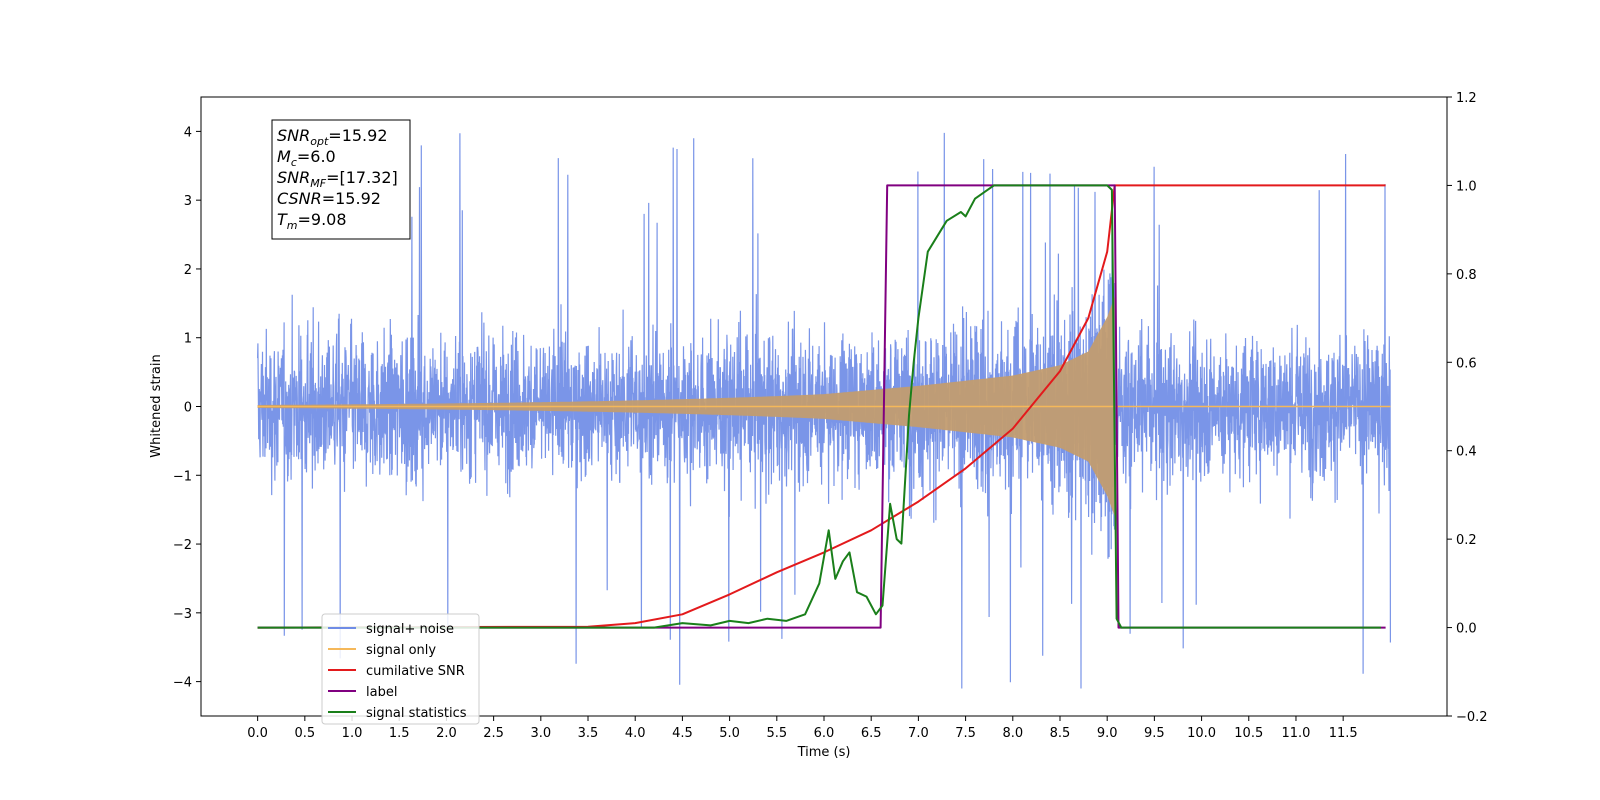 This screenshot has width=1600, height=800. What do you see at coordinates (188, 339) in the screenshot?
I see `y-left-tick-label: 1` at bounding box center [188, 339].